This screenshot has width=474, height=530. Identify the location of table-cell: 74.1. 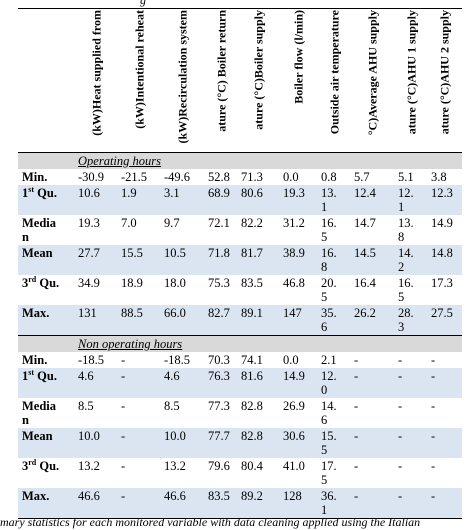
(252, 360).